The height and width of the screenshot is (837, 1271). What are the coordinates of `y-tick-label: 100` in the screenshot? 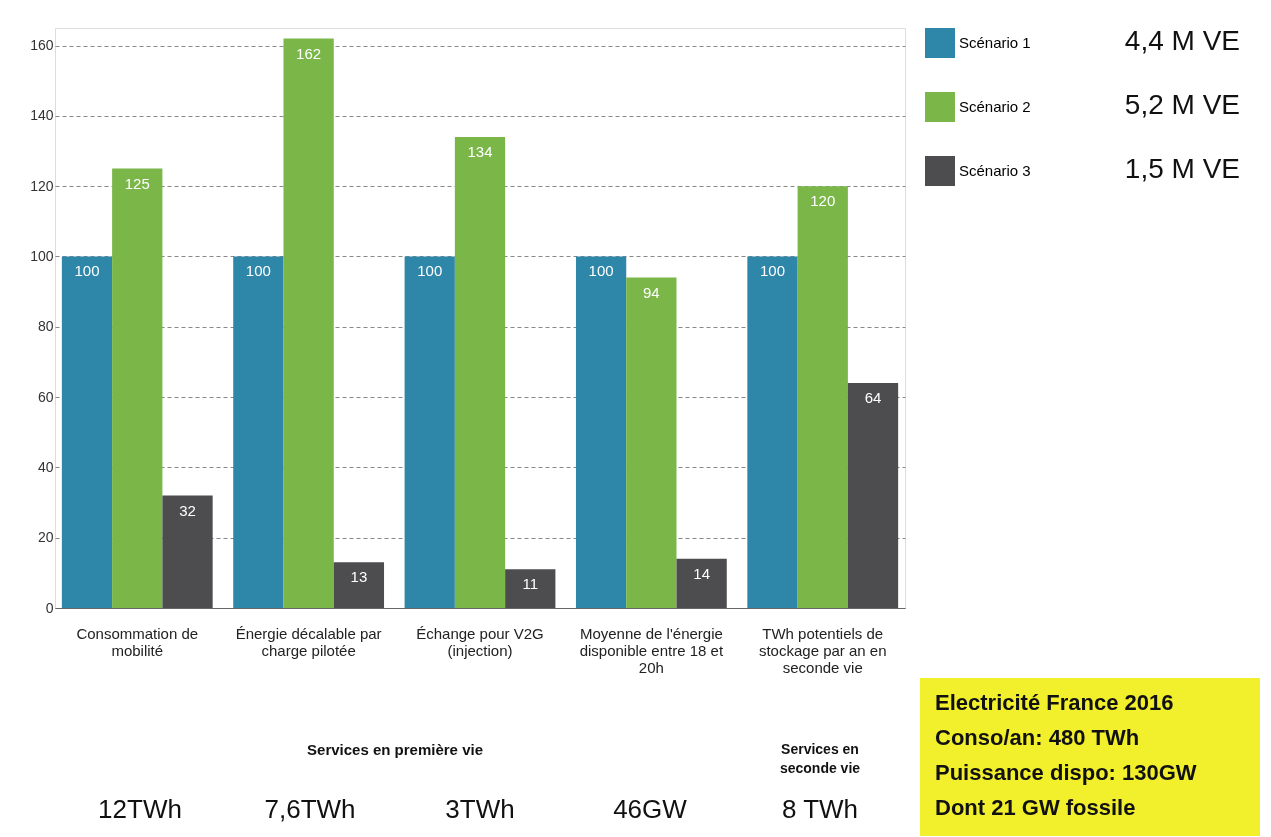 It's located at (42, 255).